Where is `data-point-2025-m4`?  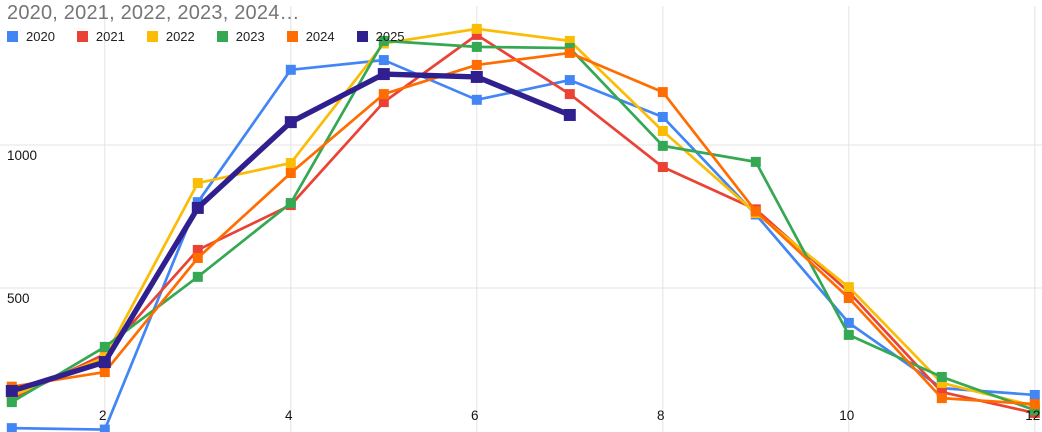 data-point-2025-m4 is located at coordinates (290, 122).